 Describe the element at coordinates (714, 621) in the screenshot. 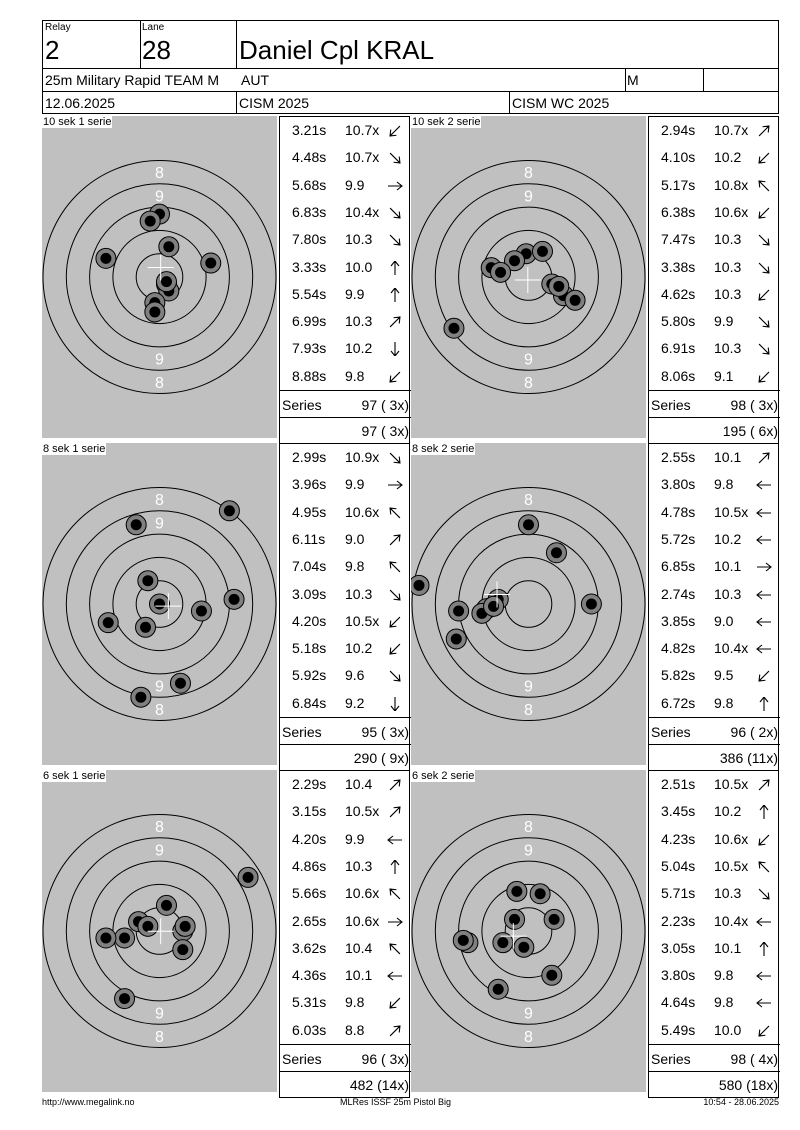

I see `shot-row: 3.85s 9.0` at that location.